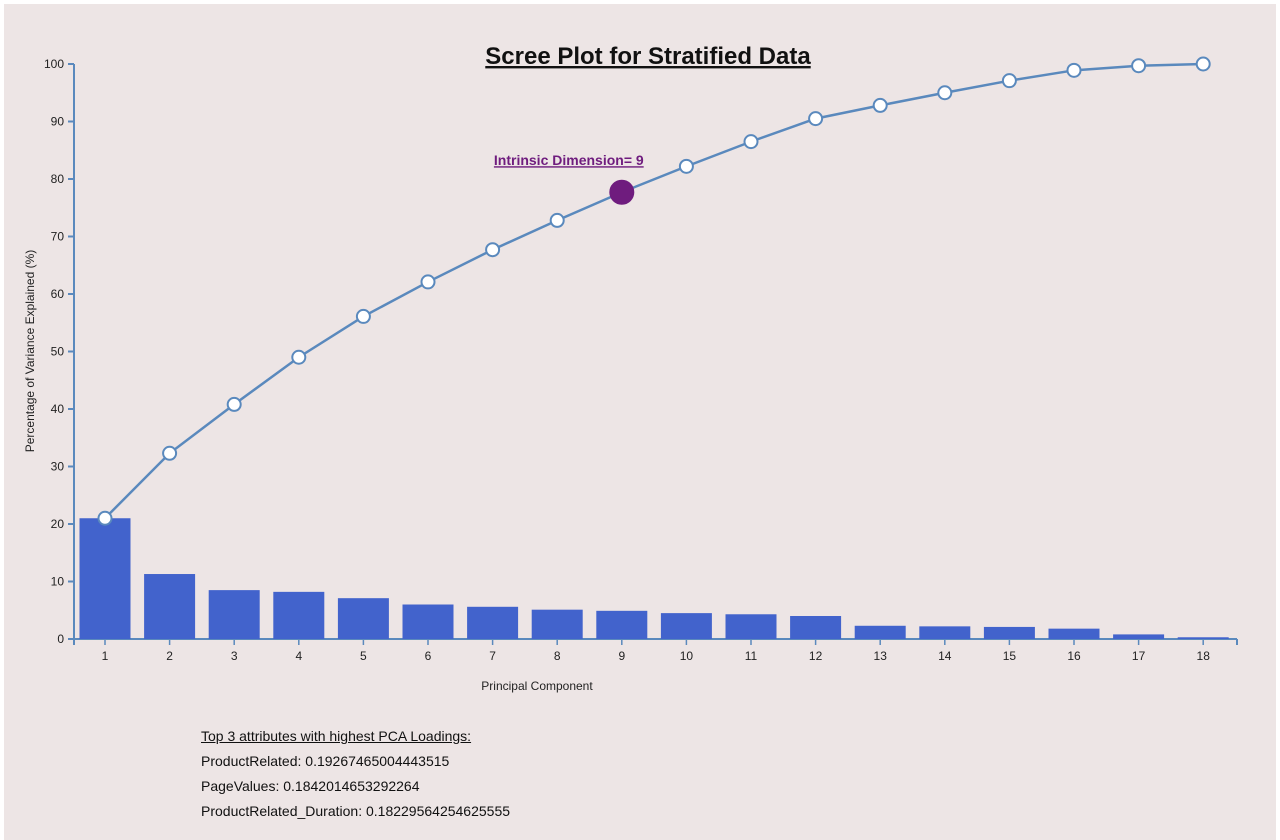  What do you see at coordinates (363, 656) in the screenshot?
I see `x-tick-label: 5` at bounding box center [363, 656].